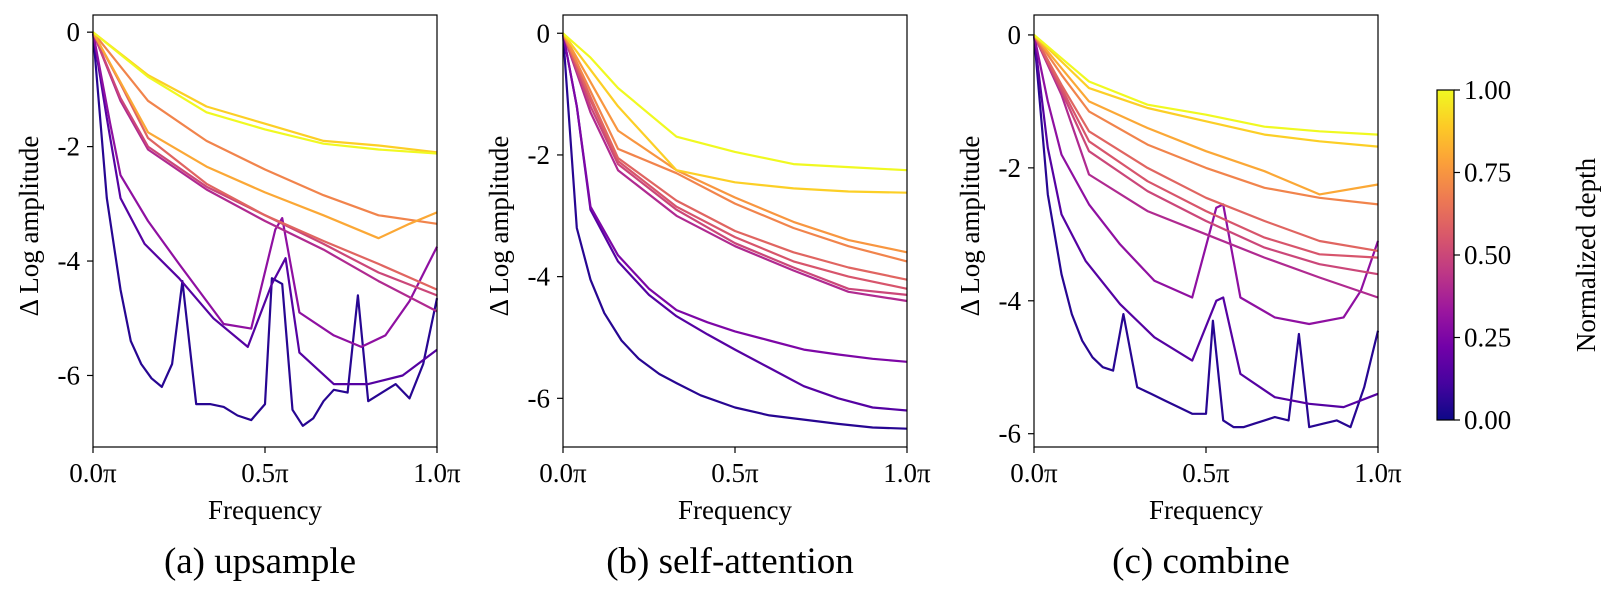 The image size is (1620, 611). What do you see at coordinates (1487, 338) in the screenshot?
I see `colorbar-tick-label: 0.25` at bounding box center [1487, 338].